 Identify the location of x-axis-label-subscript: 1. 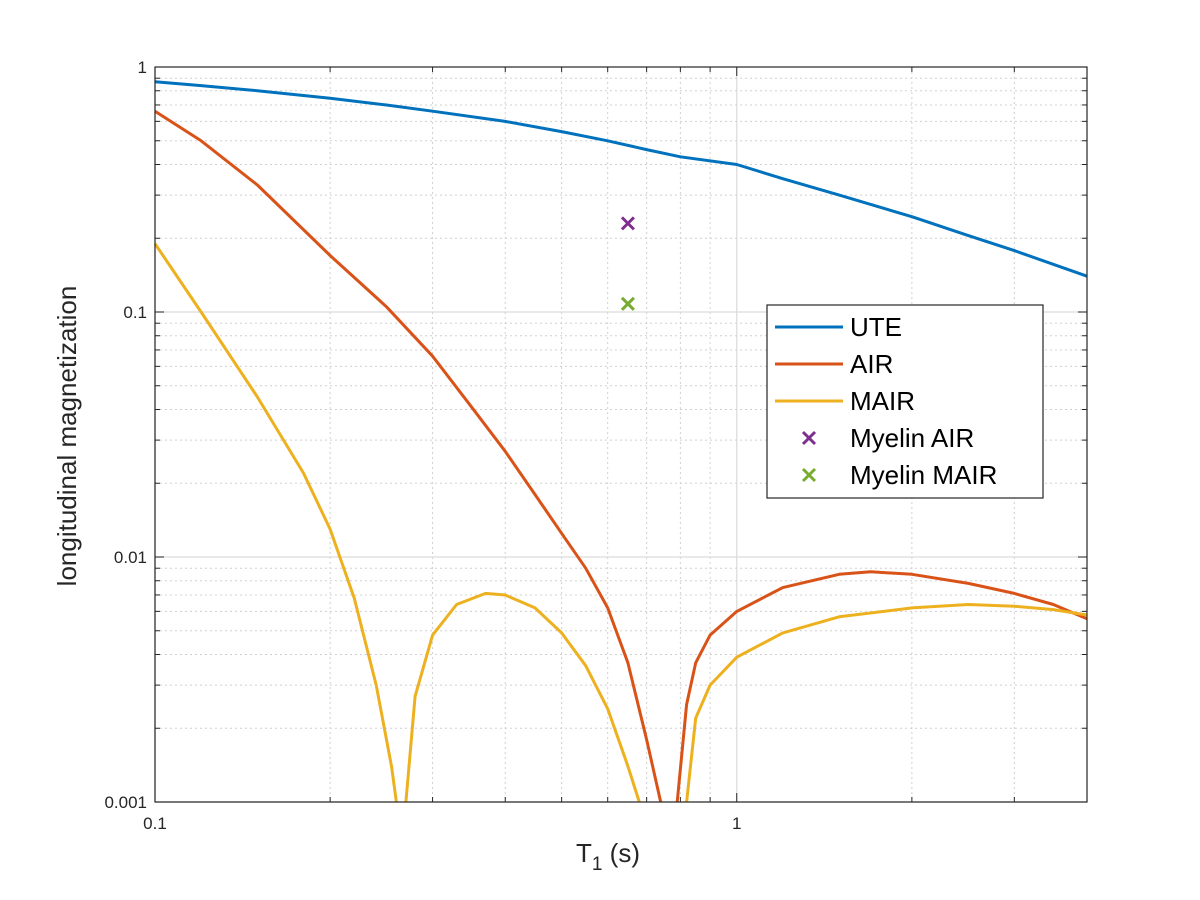
(597, 864).